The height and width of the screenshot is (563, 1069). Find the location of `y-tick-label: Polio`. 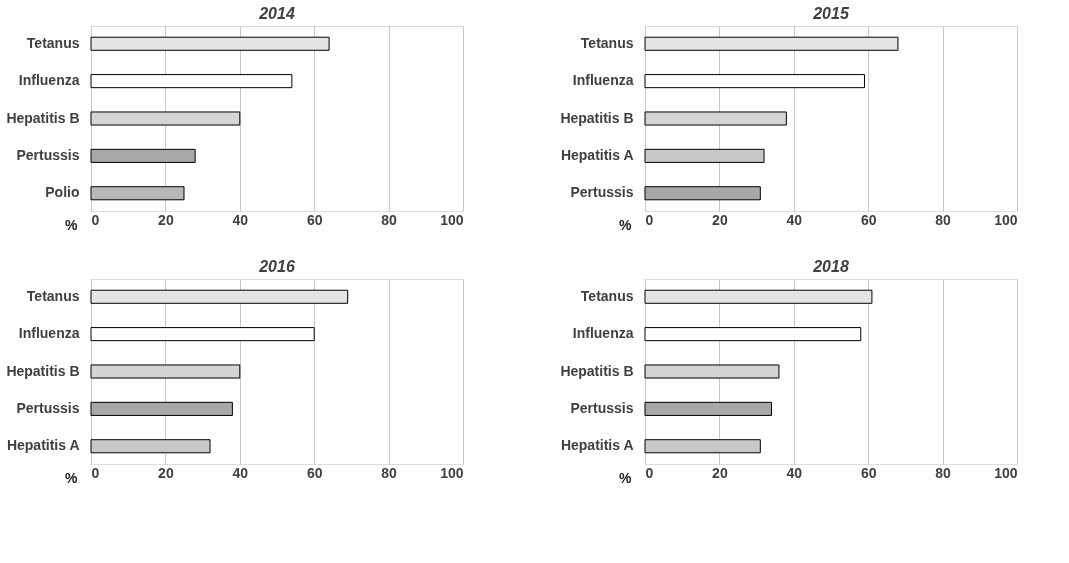

y-tick-label: Polio is located at coordinates (62, 192).